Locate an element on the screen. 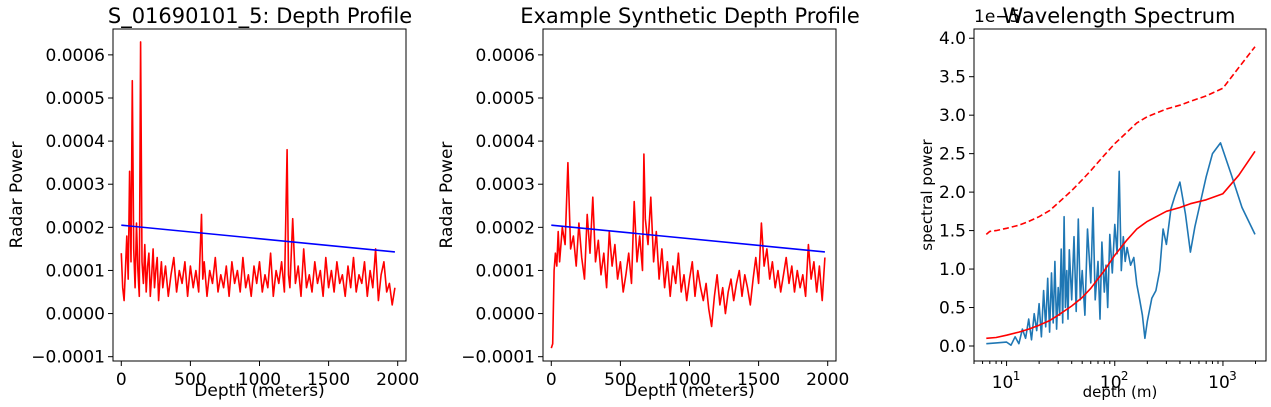 This screenshot has height=407, width=1271. chart-title: Example Synthetic Depth Profile is located at coordinates (690, 16).